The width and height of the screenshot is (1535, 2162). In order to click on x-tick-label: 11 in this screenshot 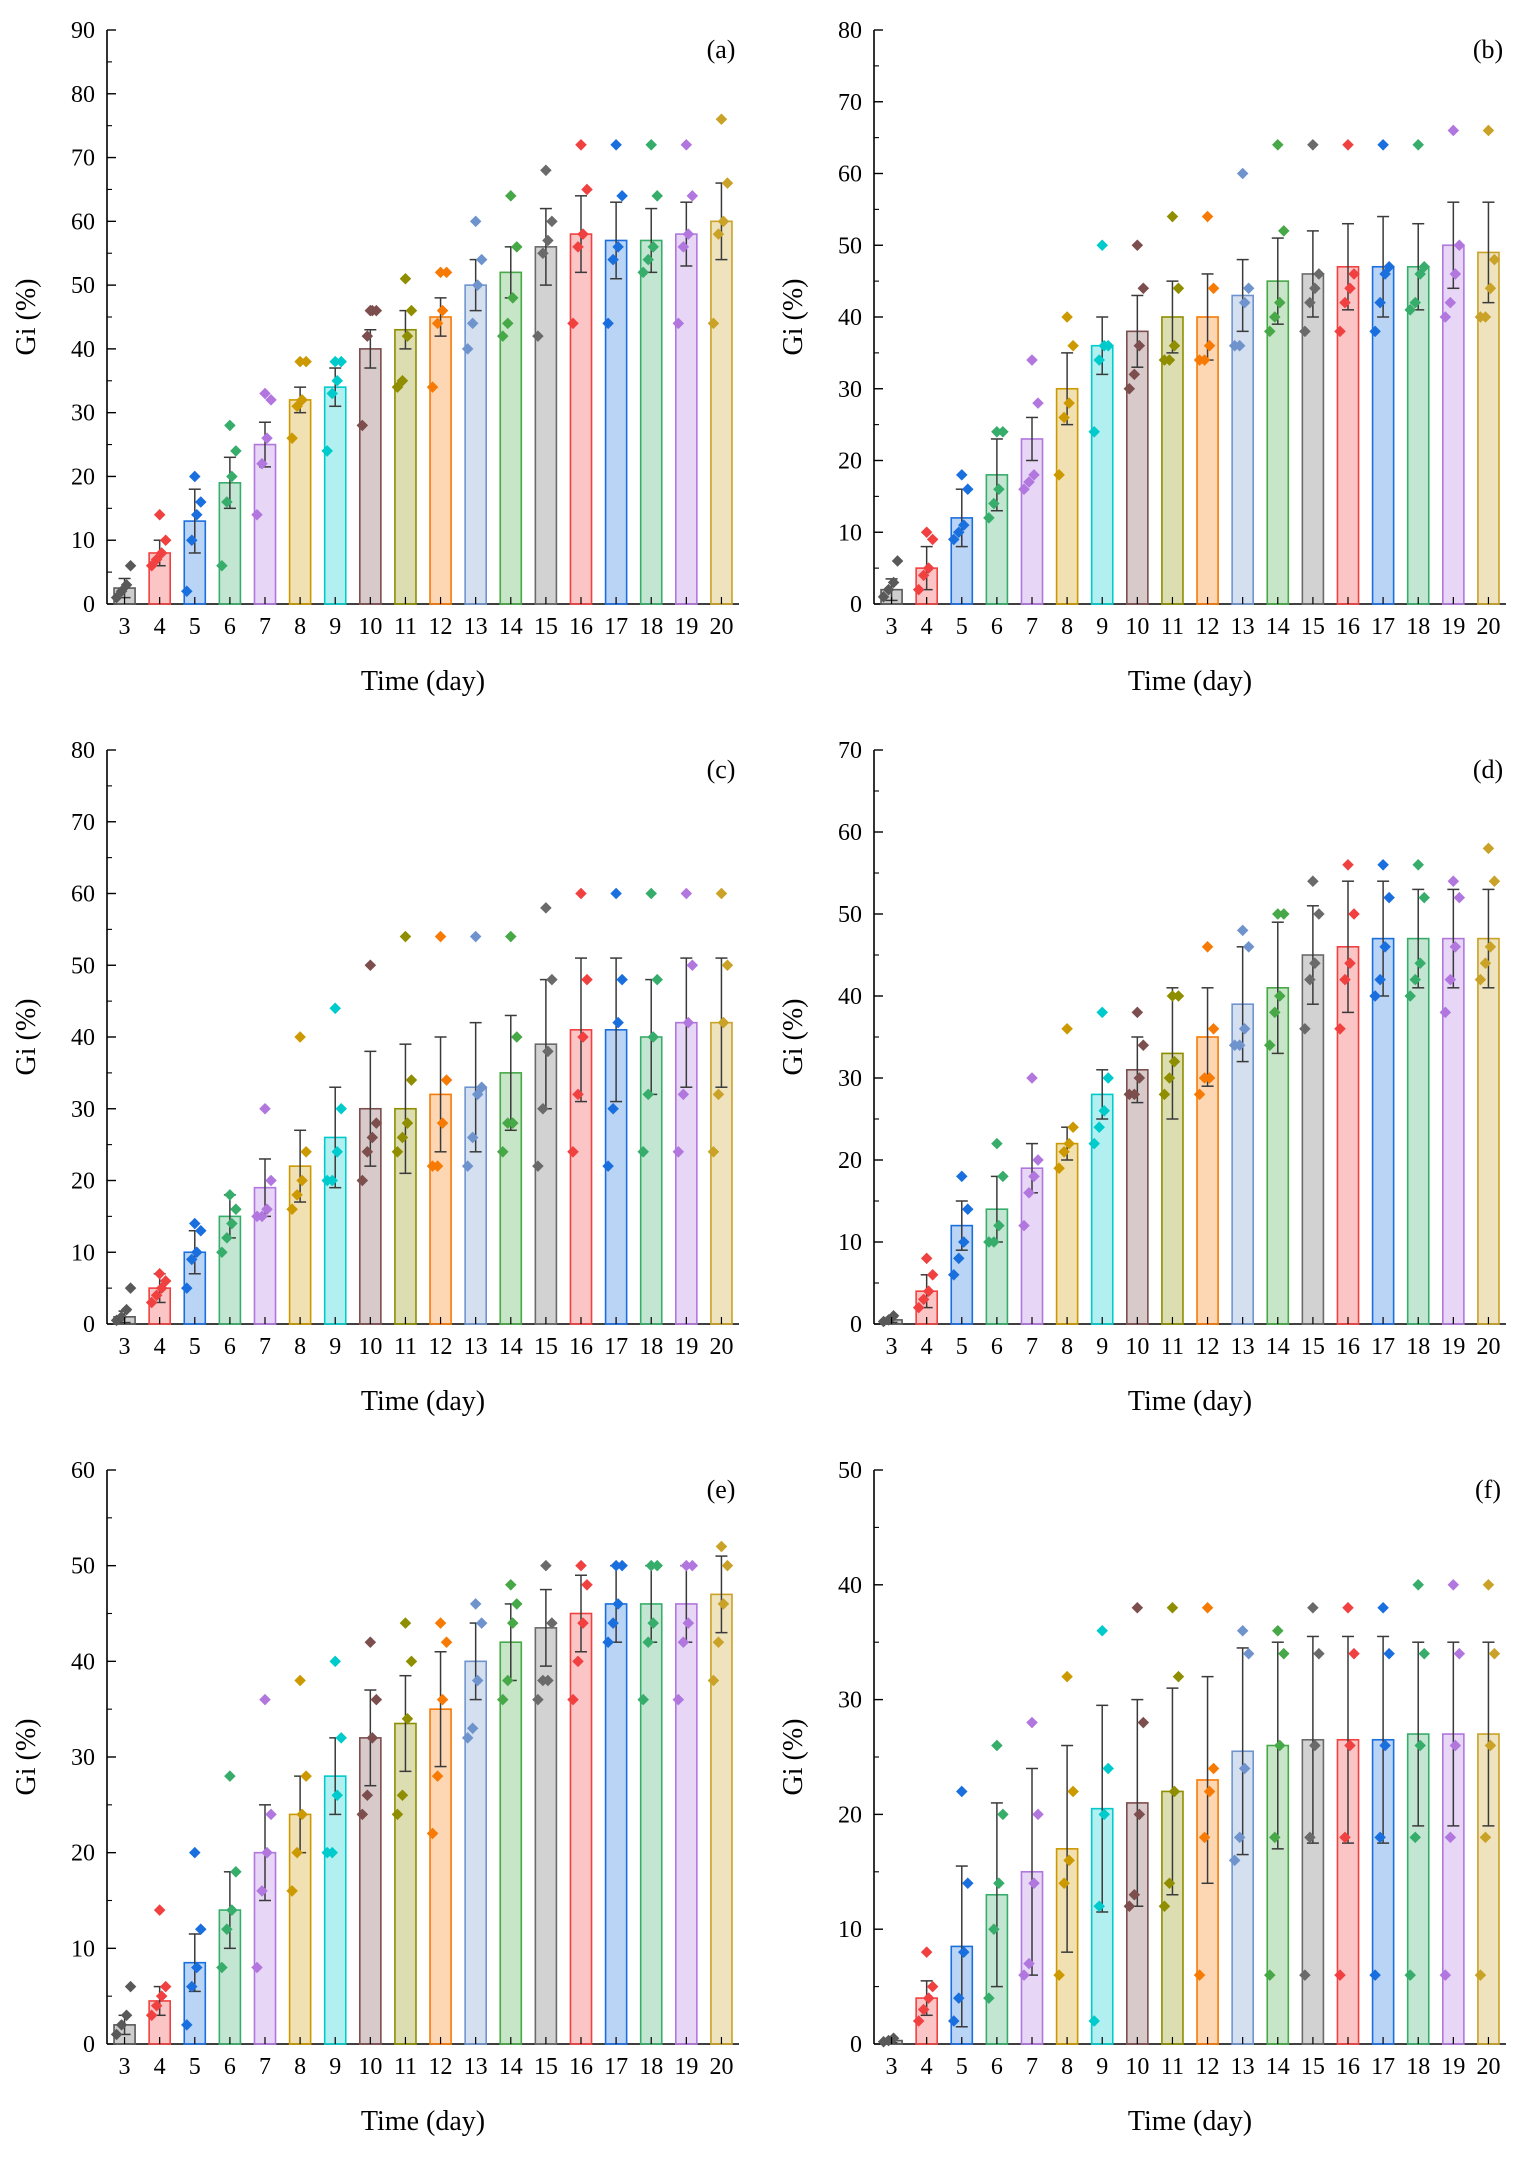, I will do `click(1172, 627)`.